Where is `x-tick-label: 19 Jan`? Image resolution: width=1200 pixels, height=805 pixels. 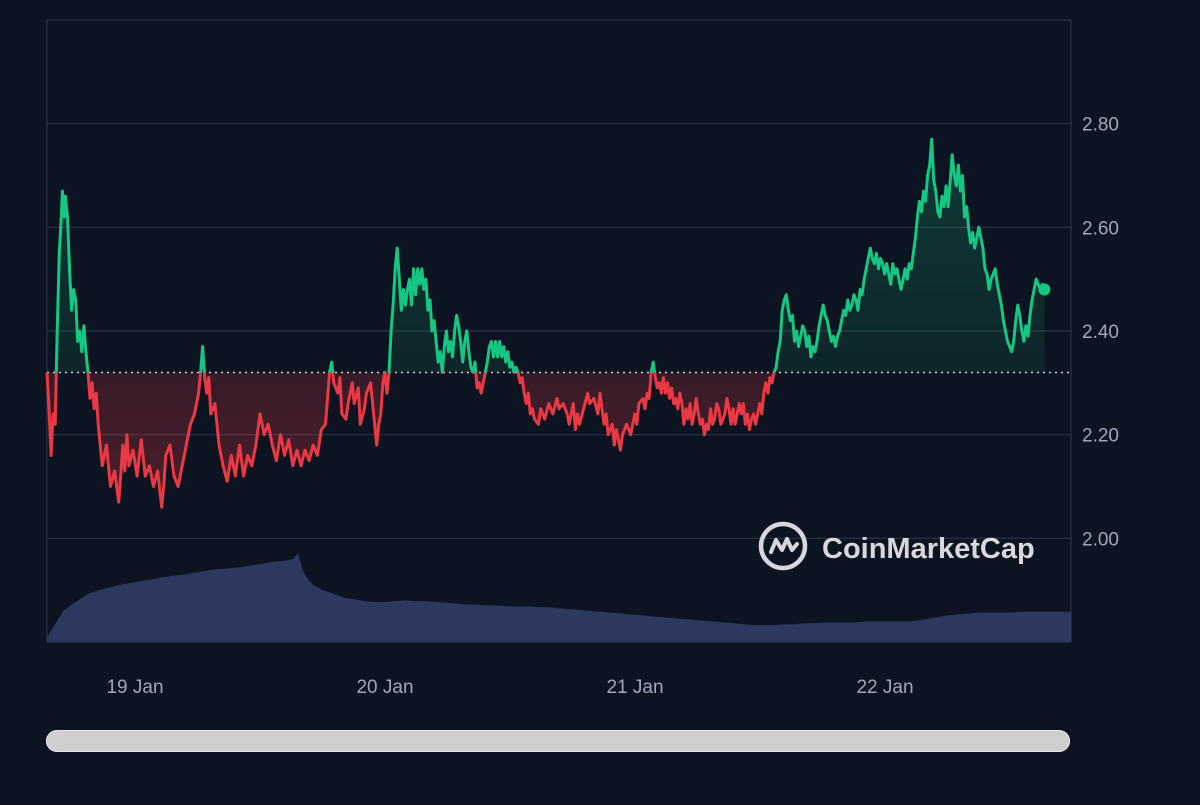 x-tick-label: 19 Jan is located at coordinates (134, 687).